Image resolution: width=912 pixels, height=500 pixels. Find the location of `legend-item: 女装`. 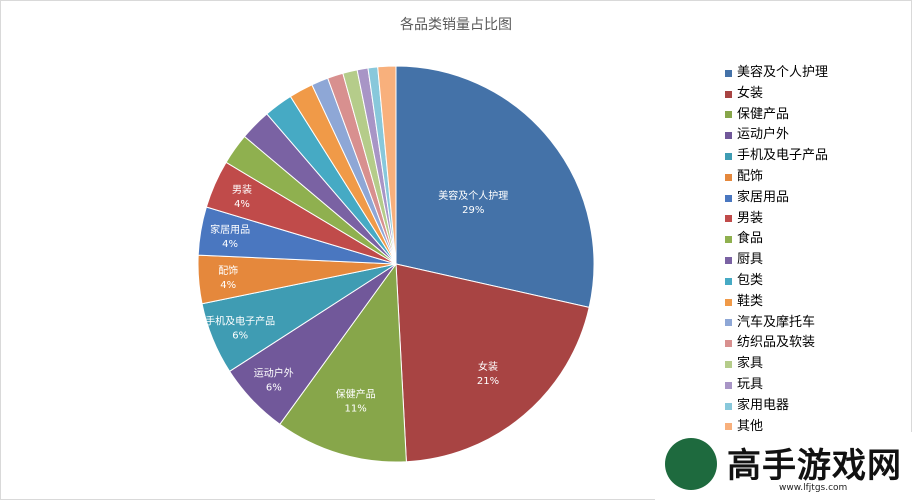

legend-item: 女装 is located at coordinates (776, 94).